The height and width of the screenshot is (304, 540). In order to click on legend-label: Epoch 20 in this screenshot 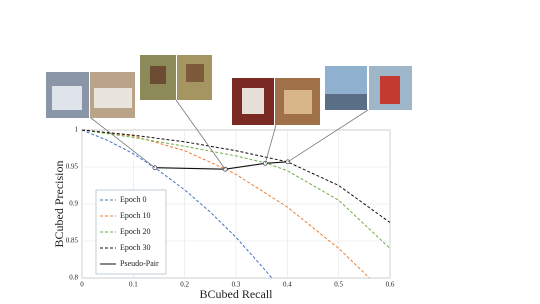, I will do `click(135, 231)`.